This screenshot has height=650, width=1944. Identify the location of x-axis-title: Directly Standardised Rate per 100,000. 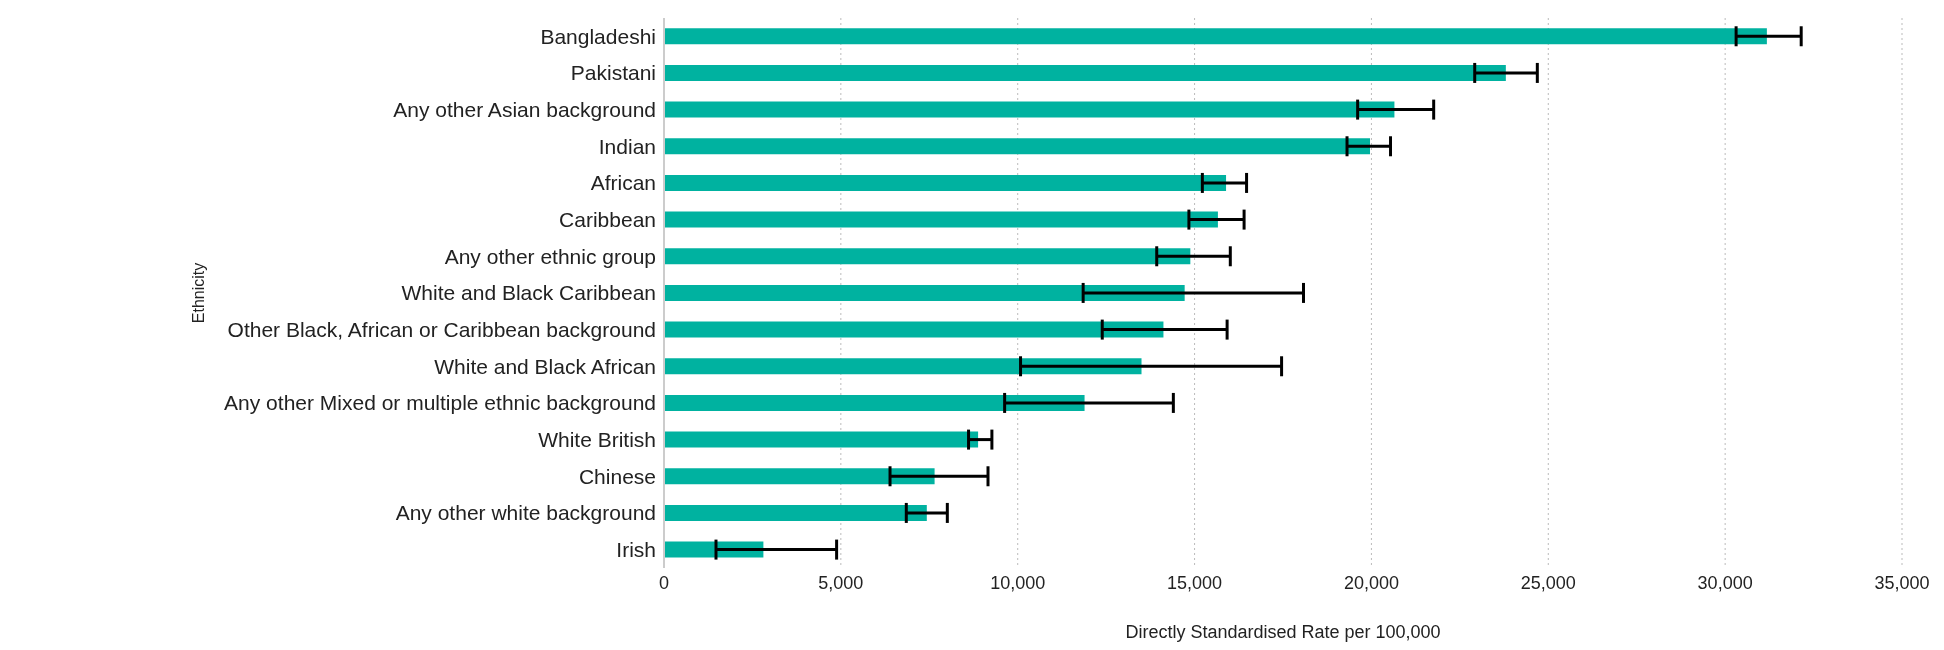
(1283, 632).